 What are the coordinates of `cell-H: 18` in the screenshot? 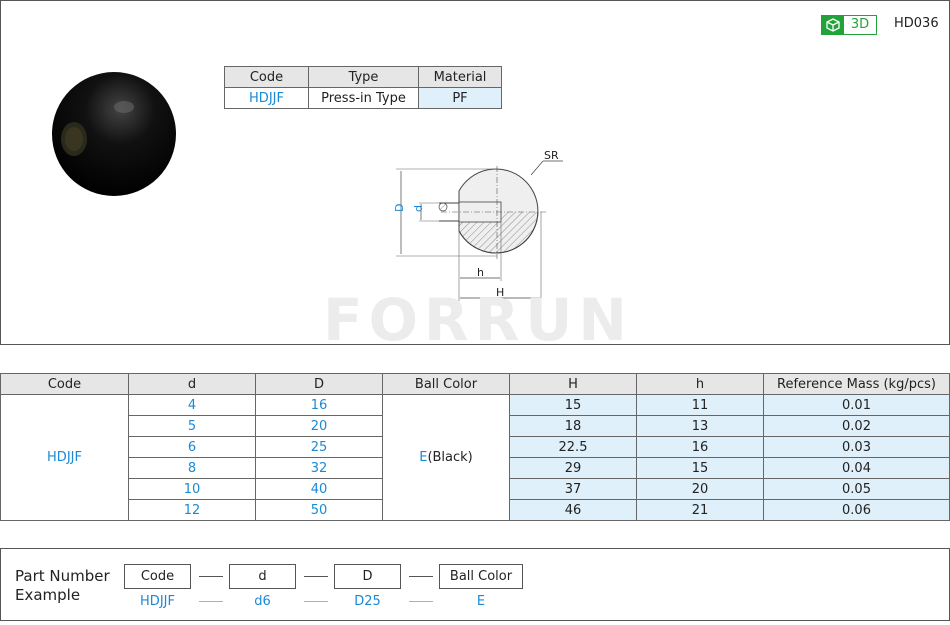 It's located at (573, 426).